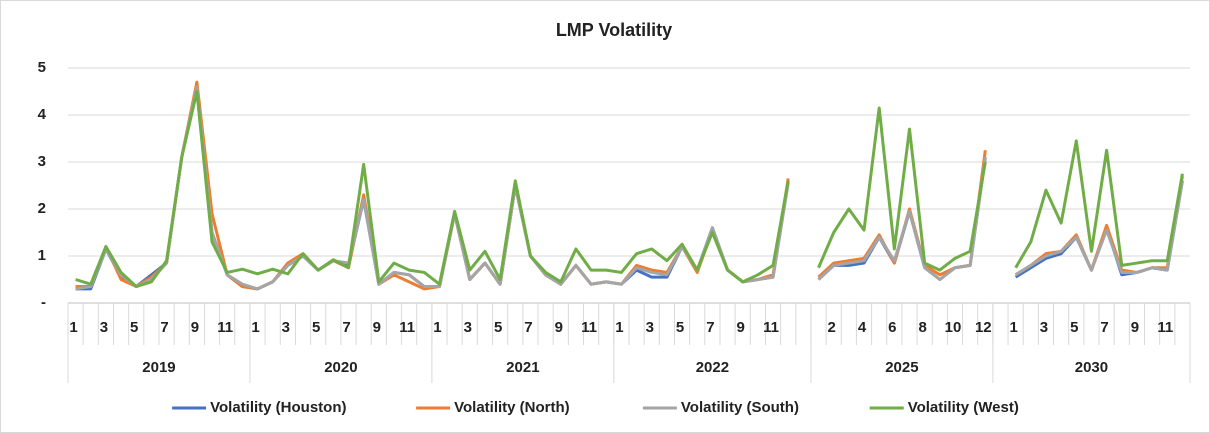 This screenshot has width=1210, height=433. What do you see at coordinates (42, 67) in the screenshot?
I see `y-tick-label: 5` at bounding box center [42, 67].